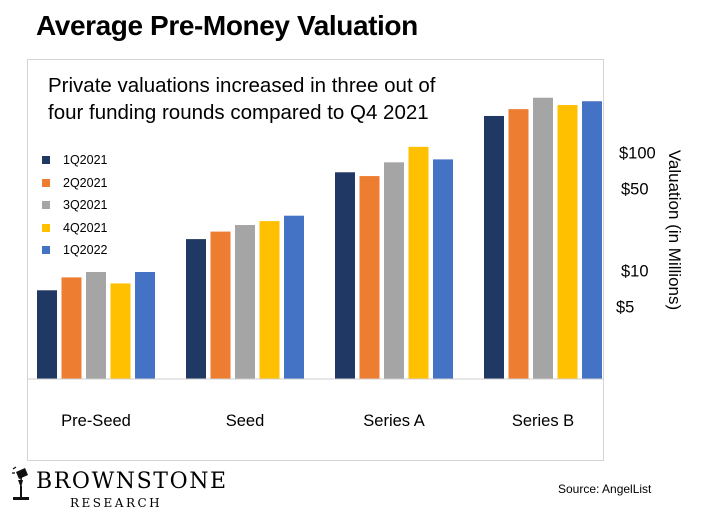 The height and width of the screenshot is (518, 704). What do you see at coordinates (96, 421) in the screenshot?
I see `category-label-pre-seed: Pre-Seed` at bounding box center [96, 421].